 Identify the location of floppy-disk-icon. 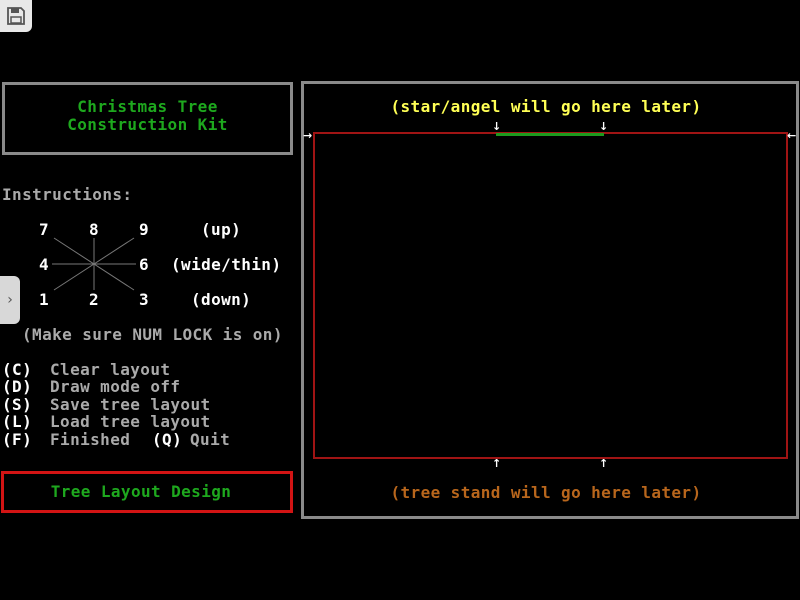
(16, 16).